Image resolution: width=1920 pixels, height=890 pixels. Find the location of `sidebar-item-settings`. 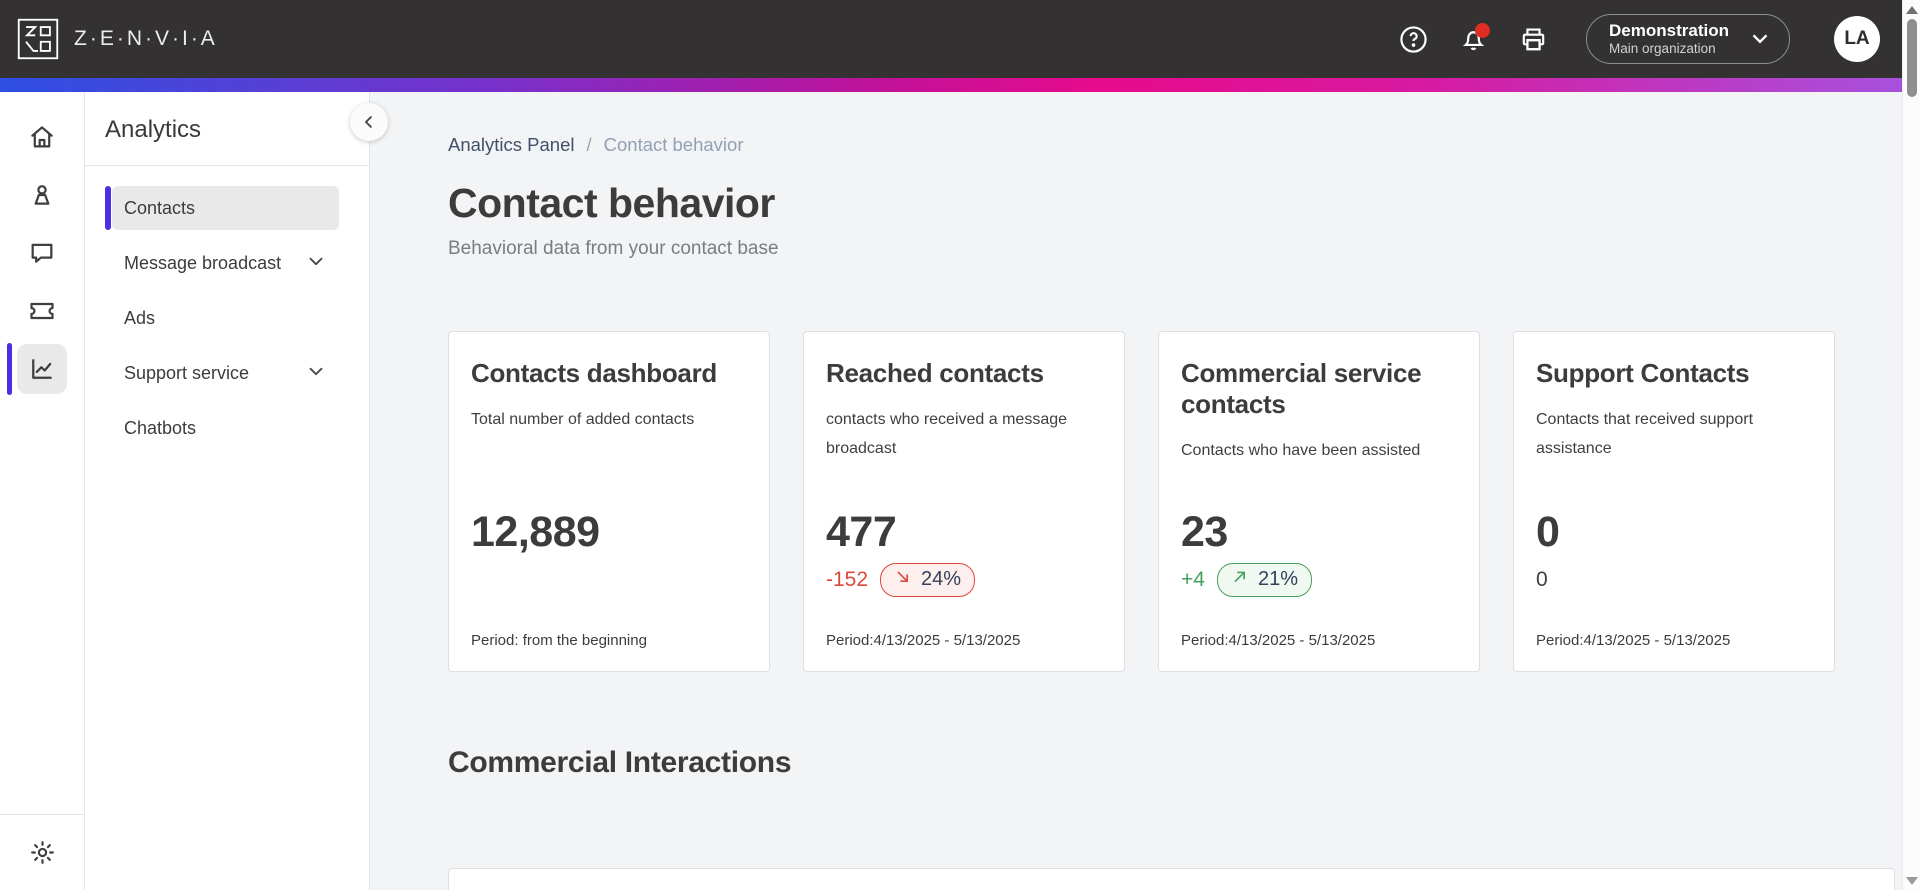

sidebar-item-settings is located at coordinates (42, 852).